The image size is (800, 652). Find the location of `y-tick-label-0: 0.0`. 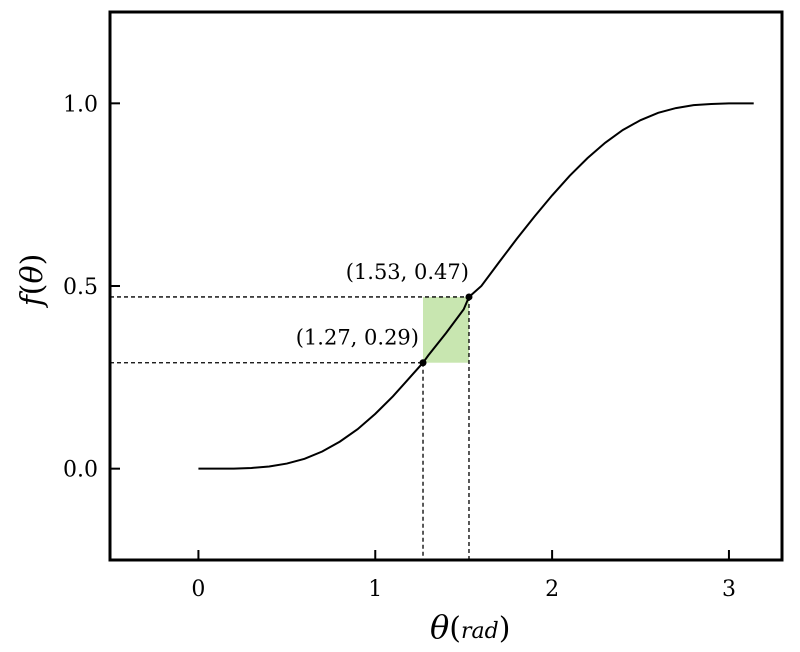

y-tick-label-0: 0.0 is located at coordinates (80, 470).